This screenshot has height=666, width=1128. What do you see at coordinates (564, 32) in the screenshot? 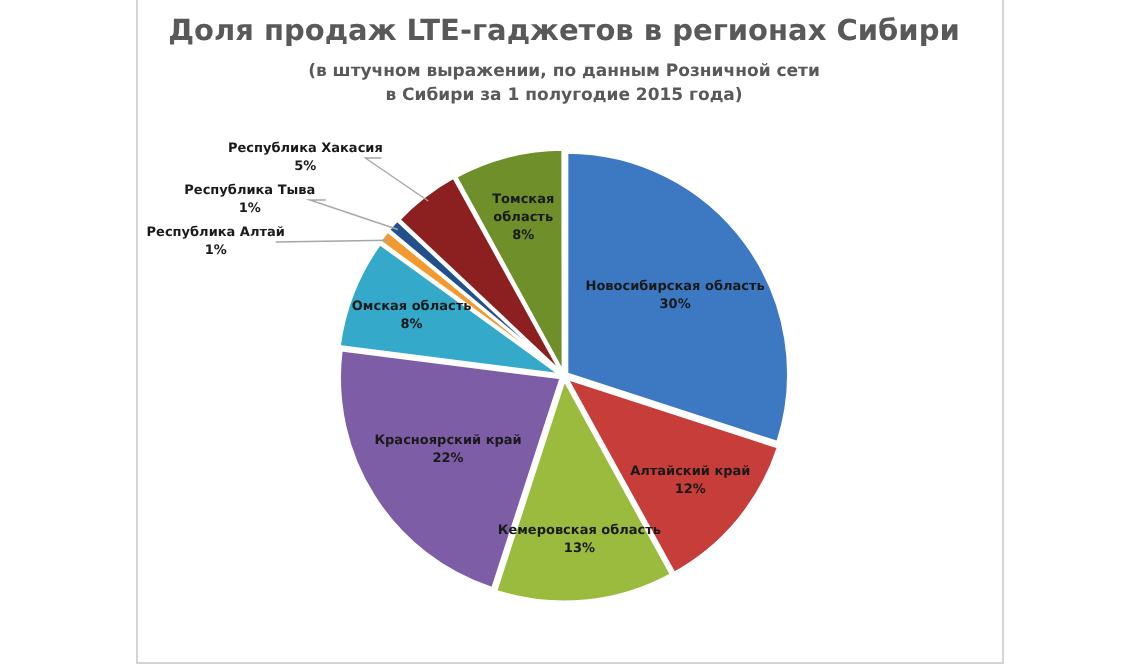
I see `chart-title: Доля продаж LTE-гаджетов в регионах Сибири` at bounding box center [564, 32].